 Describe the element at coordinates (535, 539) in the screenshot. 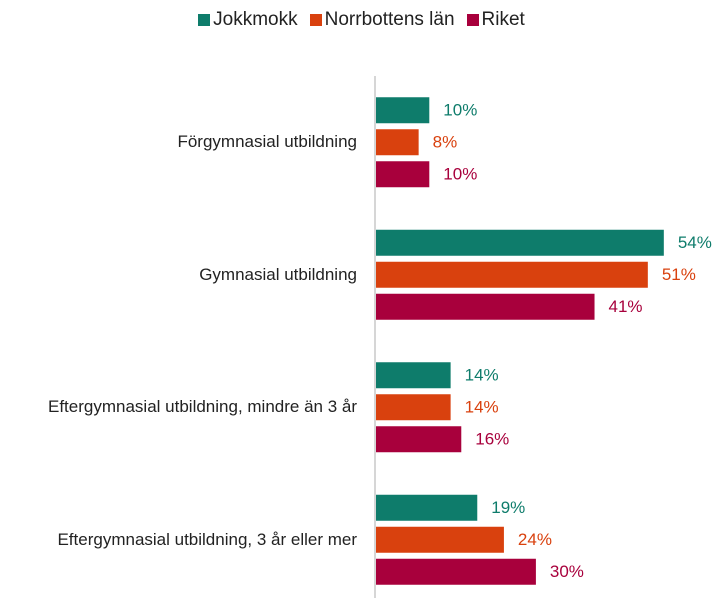

I see `value-label: 24%` at that location.